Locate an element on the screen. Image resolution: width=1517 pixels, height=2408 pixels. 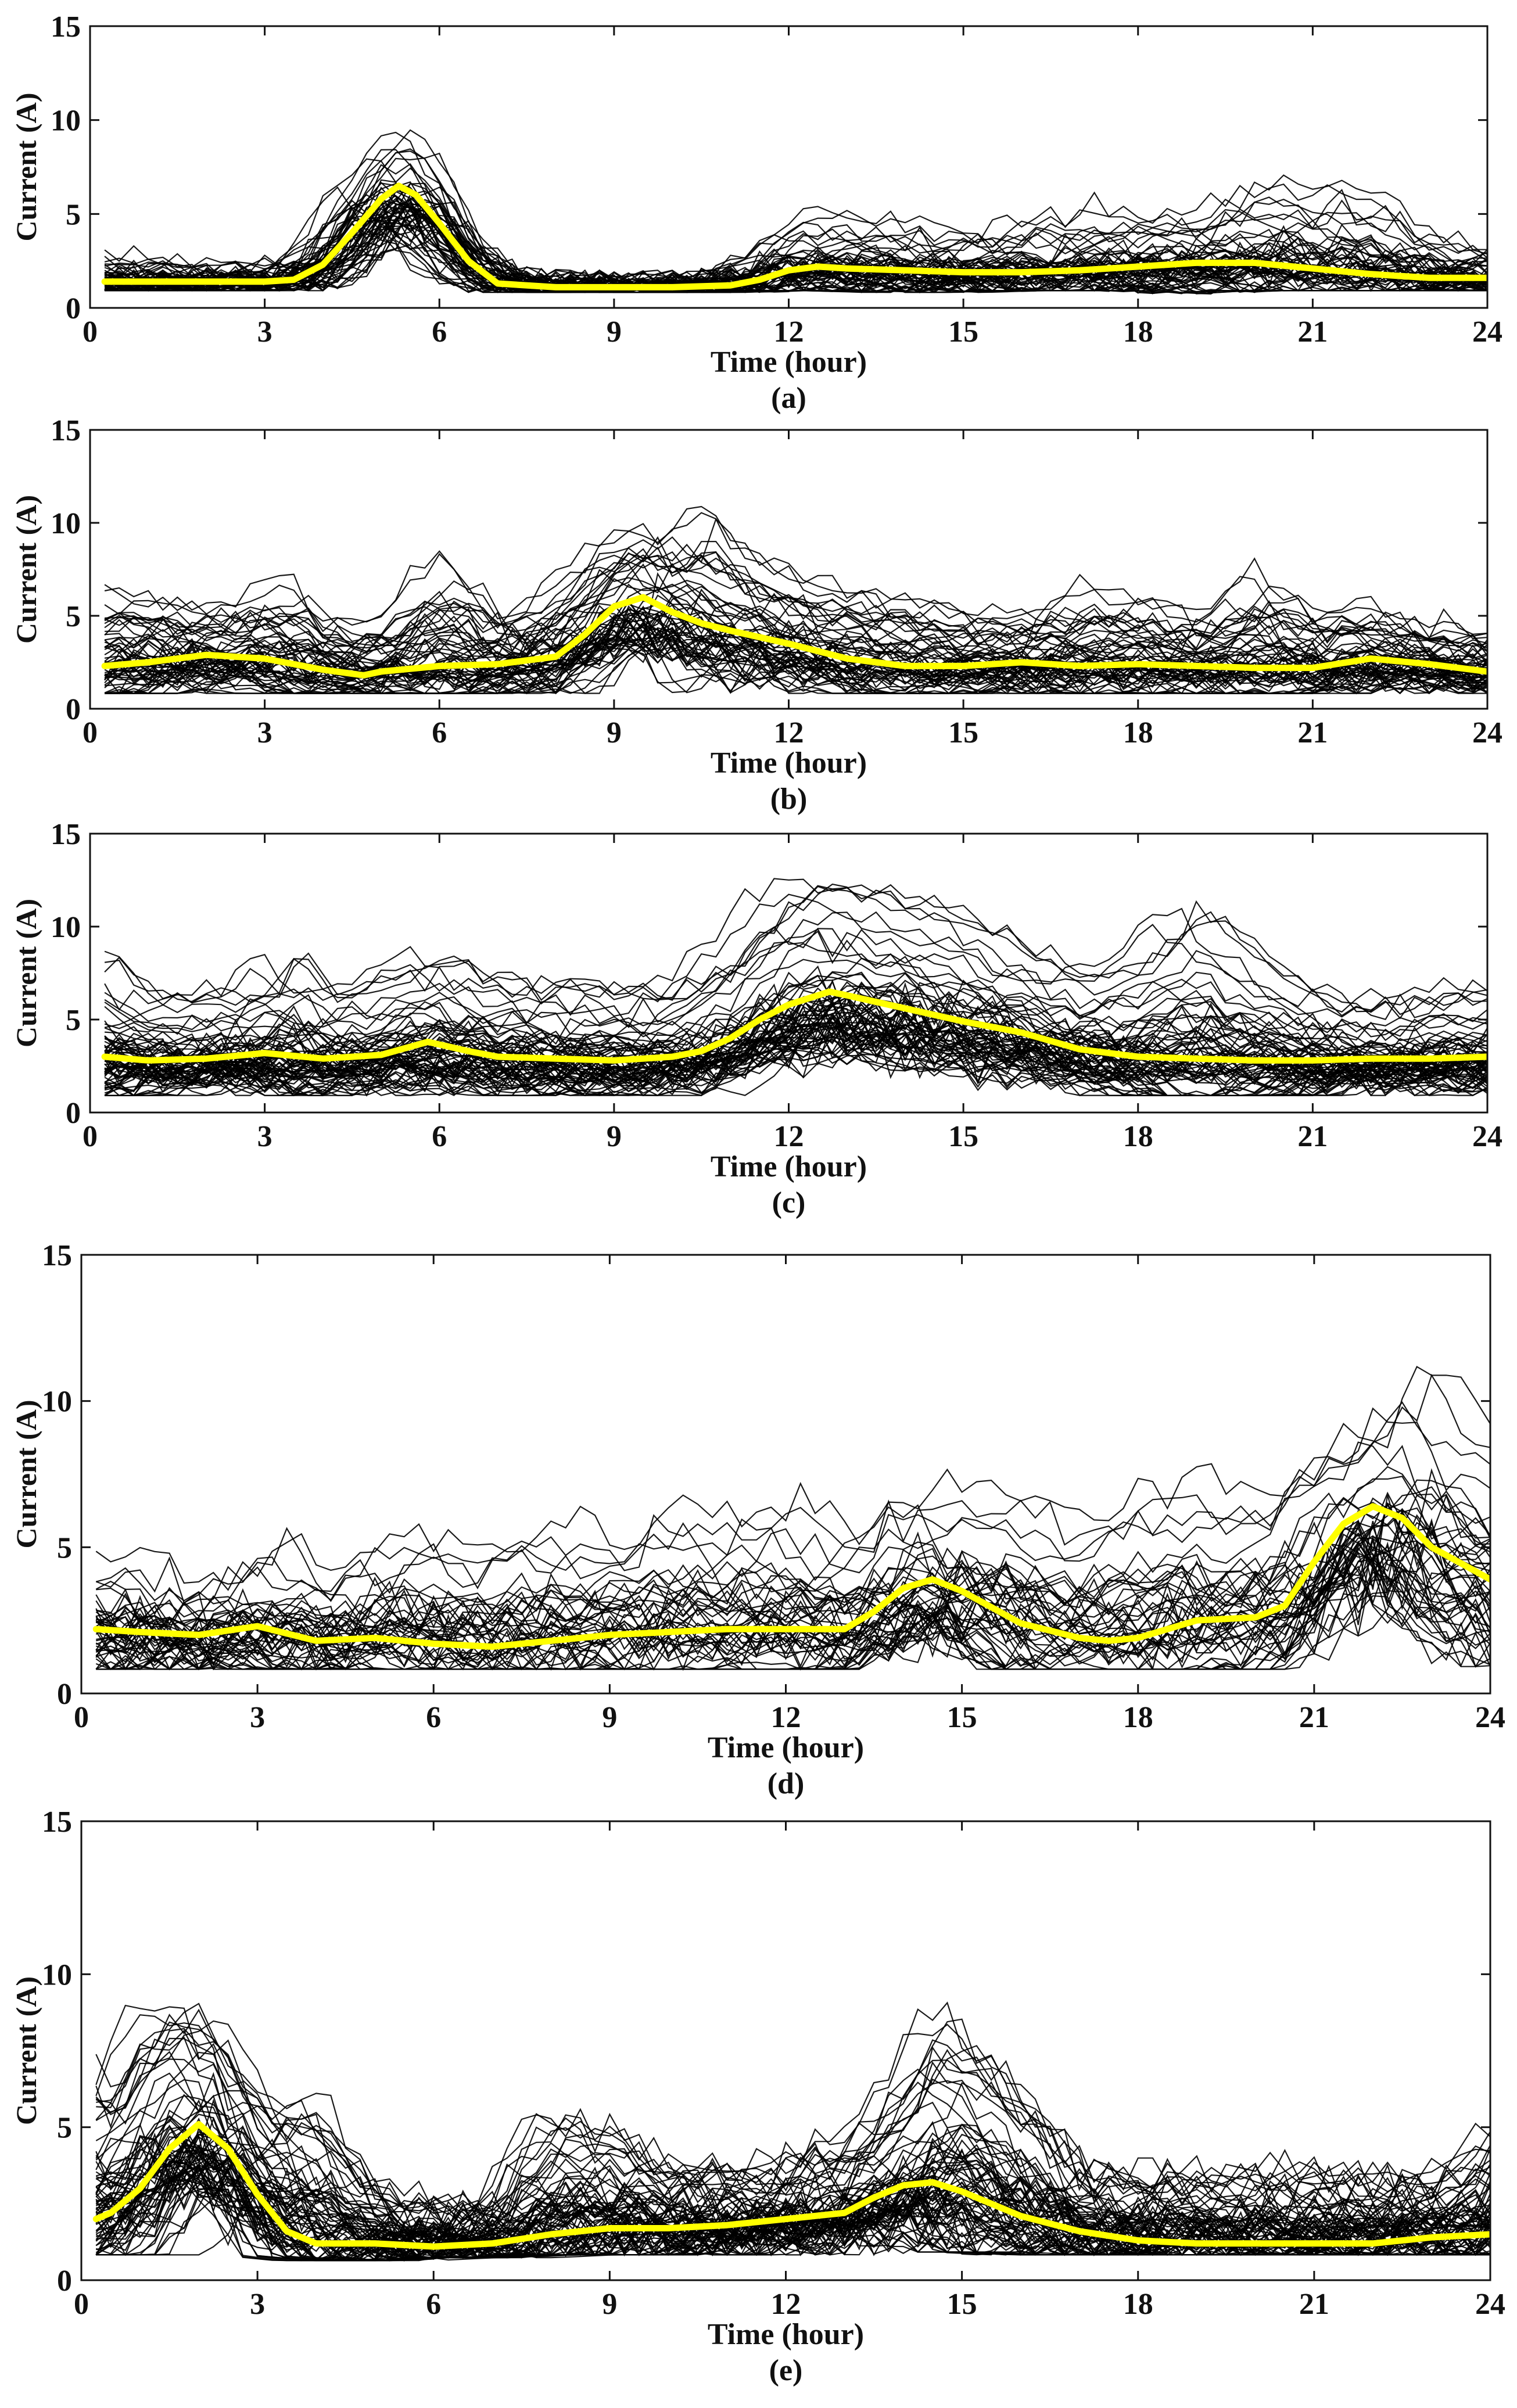
y-axis-label: Current (A) is located at coordinates (26, 569).